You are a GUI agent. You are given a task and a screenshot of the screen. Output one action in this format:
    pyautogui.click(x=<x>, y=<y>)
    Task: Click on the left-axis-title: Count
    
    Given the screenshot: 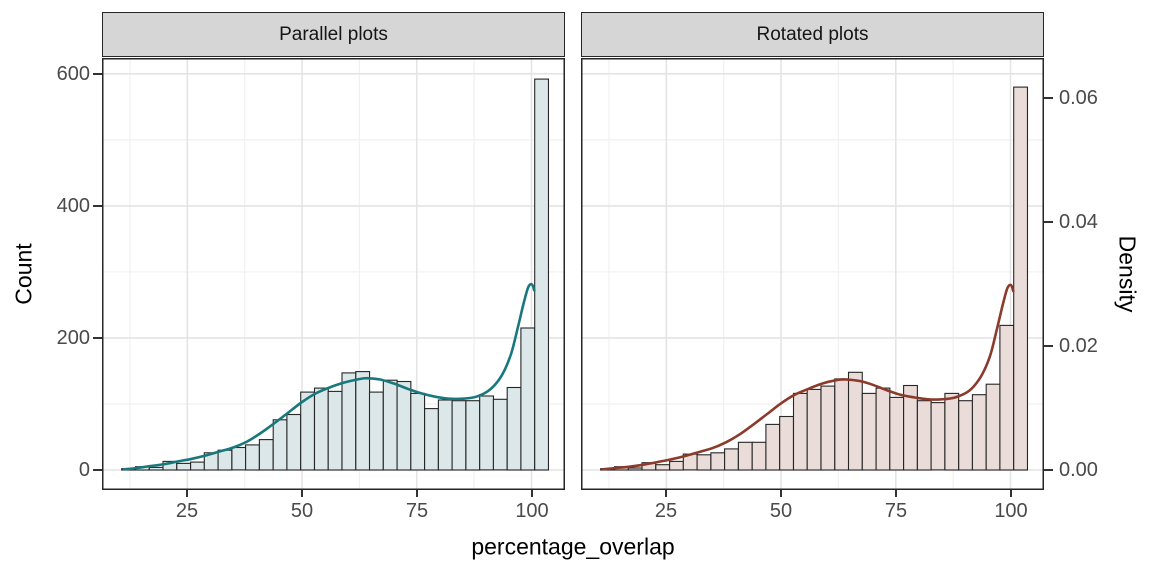 What is the action you would take?
    pyautogui.click(x=23, y=274)
    